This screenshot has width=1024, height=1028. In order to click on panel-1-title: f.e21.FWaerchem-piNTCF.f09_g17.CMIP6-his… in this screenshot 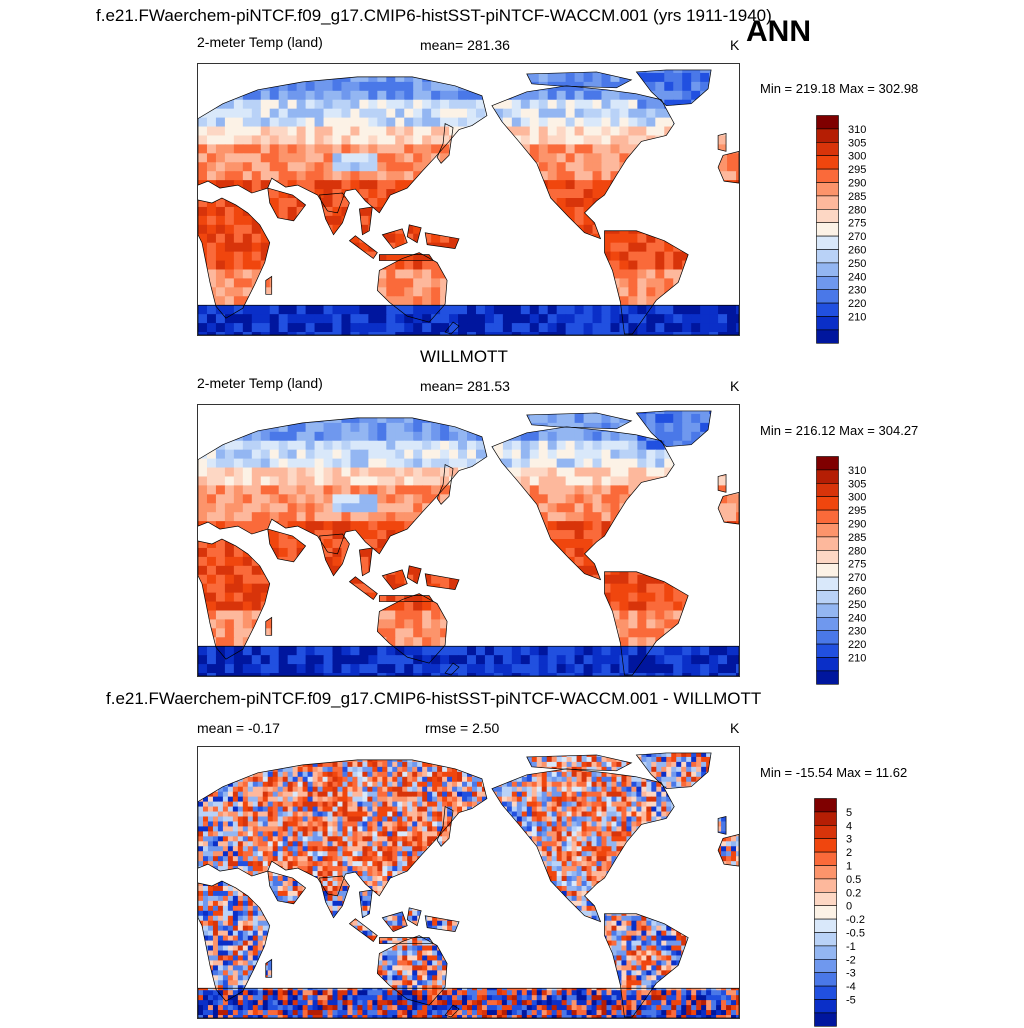, I will do `click(434, 15)`.